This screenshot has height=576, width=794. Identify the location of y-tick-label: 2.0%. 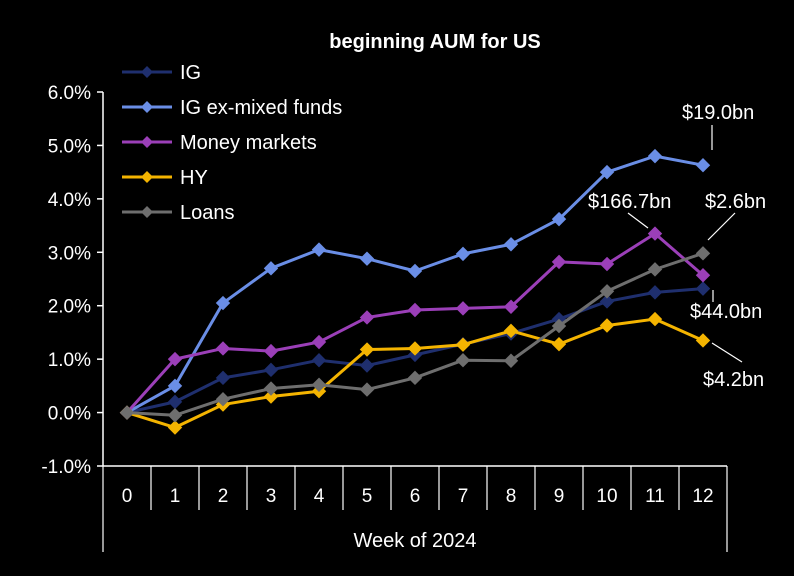
(69, 307).